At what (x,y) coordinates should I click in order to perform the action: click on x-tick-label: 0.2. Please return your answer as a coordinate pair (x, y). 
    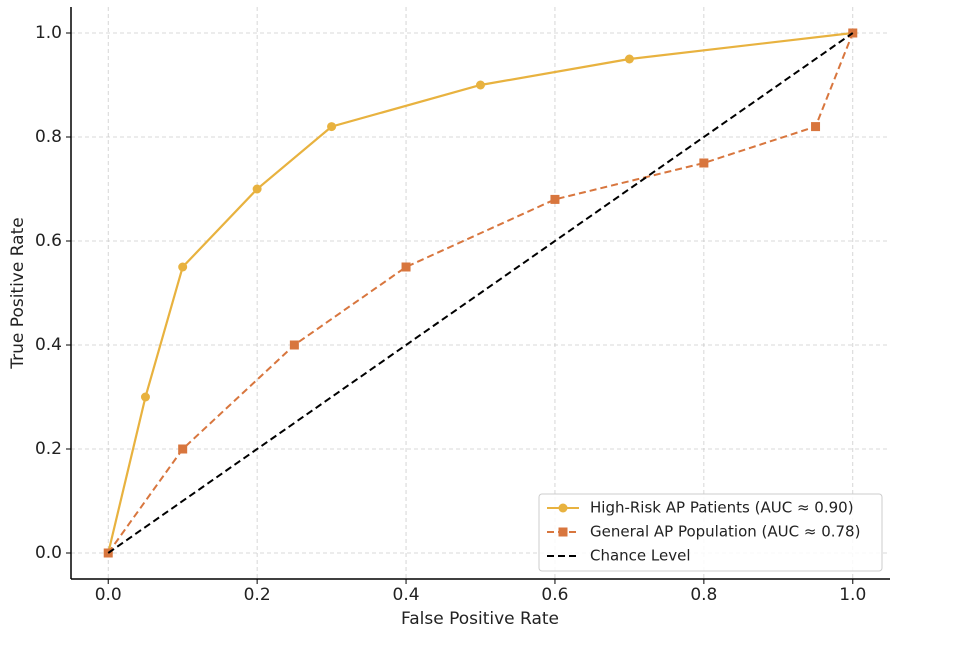
    Looking at the image, I should click on (257, 595).